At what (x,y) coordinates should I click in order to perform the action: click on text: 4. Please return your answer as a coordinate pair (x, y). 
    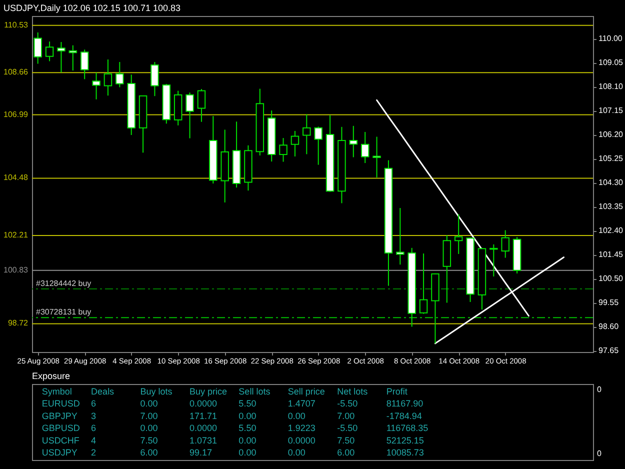
    Looking at the image, I should click on (93, 440).